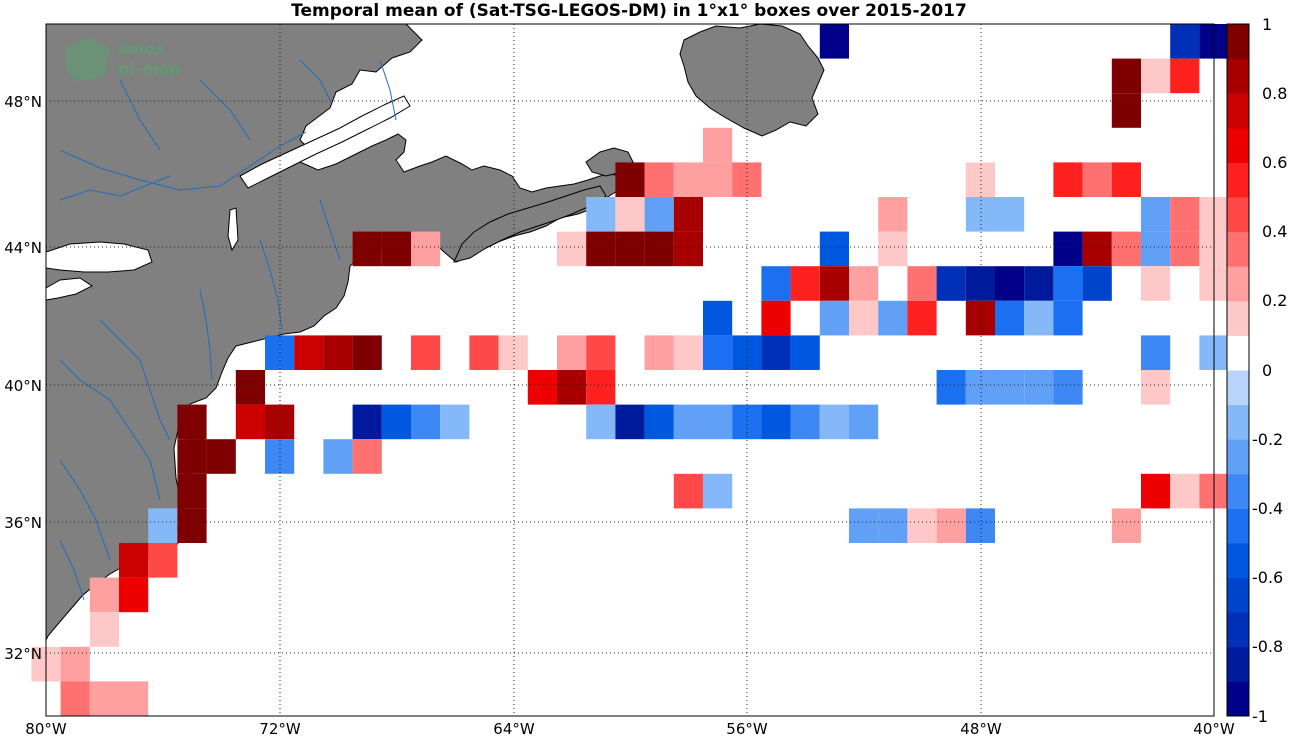 Image resolution: width=1298 pixels, height=738 pixels. I want to click on st-lawrence-estuary, so click(325, 142).